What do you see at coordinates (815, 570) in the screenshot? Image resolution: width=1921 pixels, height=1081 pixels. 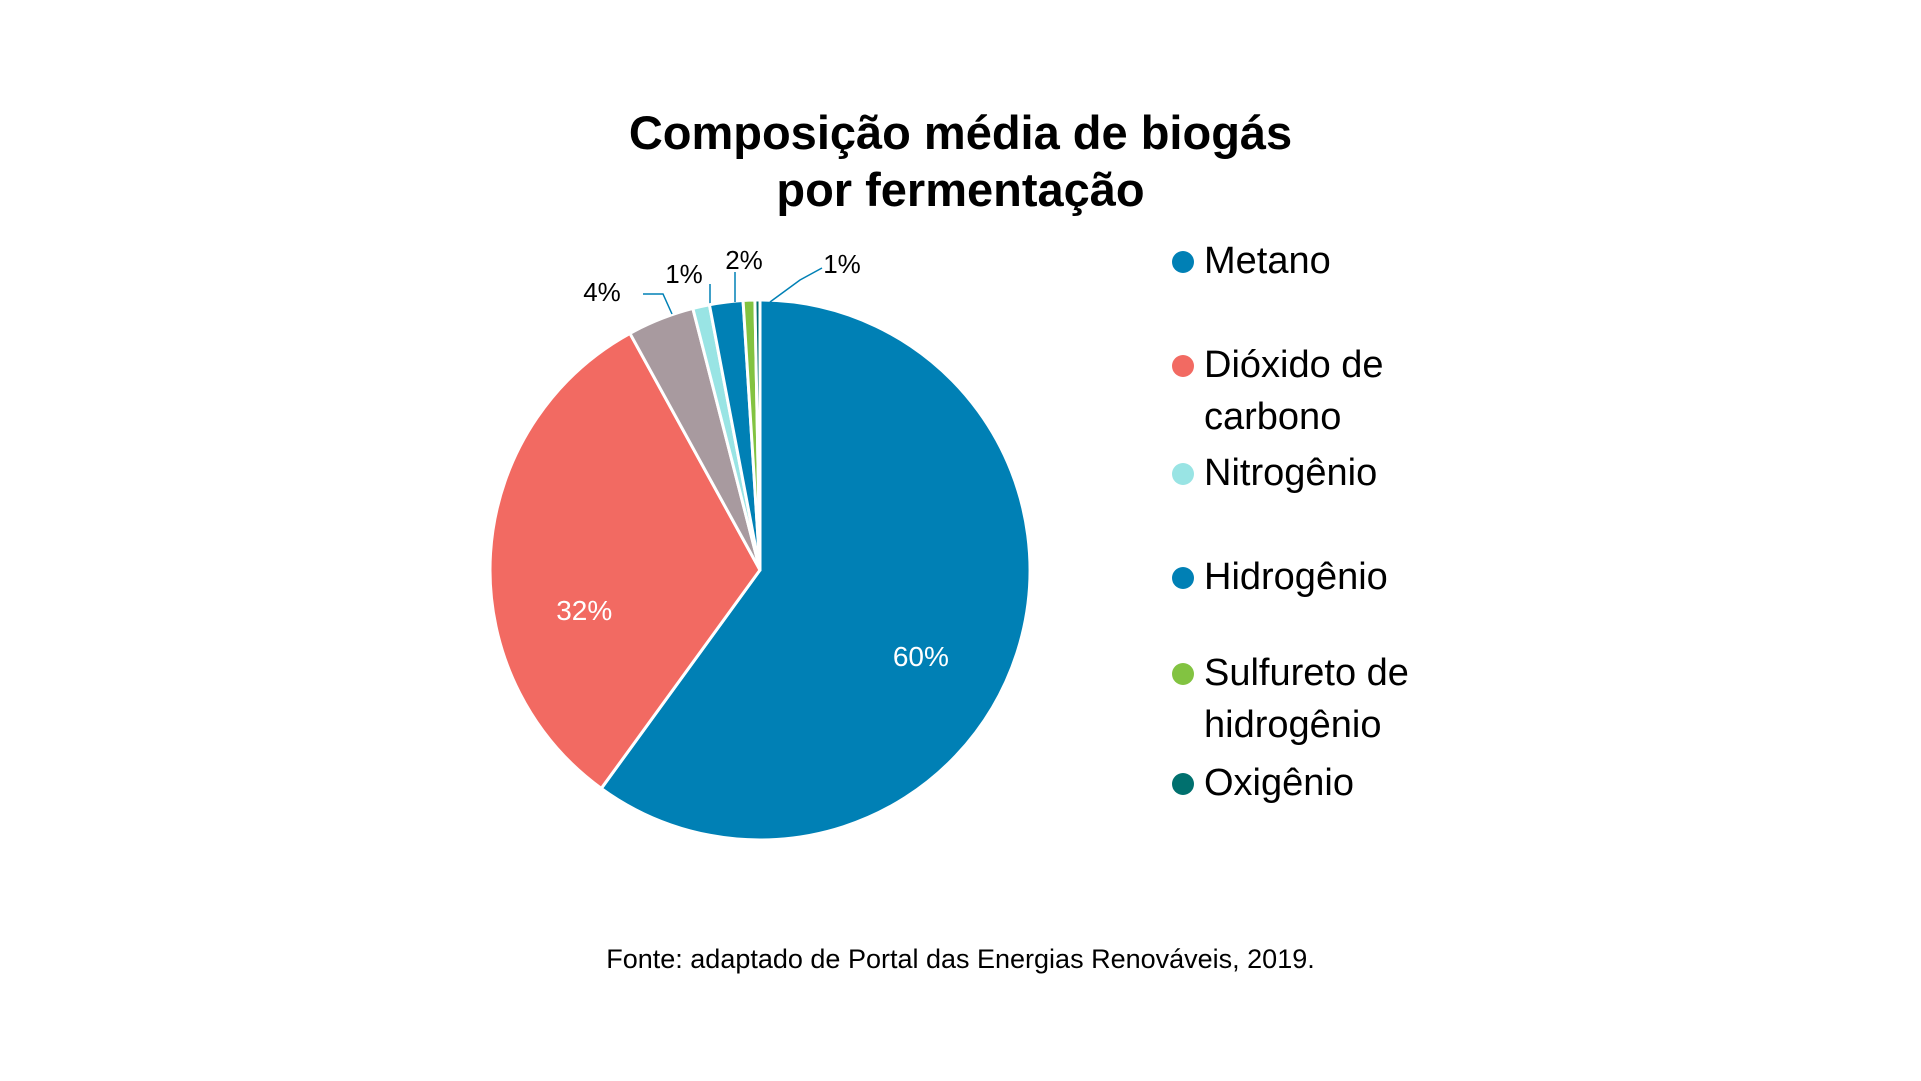 I see `pie-slice-metano` at bounding box center [815, 570].